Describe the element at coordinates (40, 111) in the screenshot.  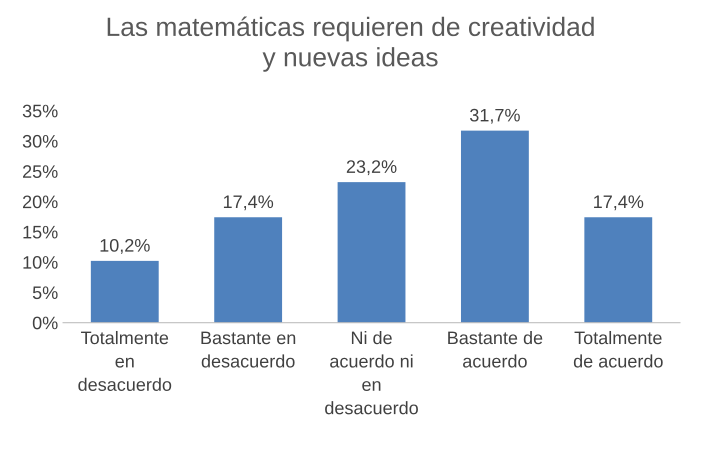
I see `y-tick-label: 35%` at that location.